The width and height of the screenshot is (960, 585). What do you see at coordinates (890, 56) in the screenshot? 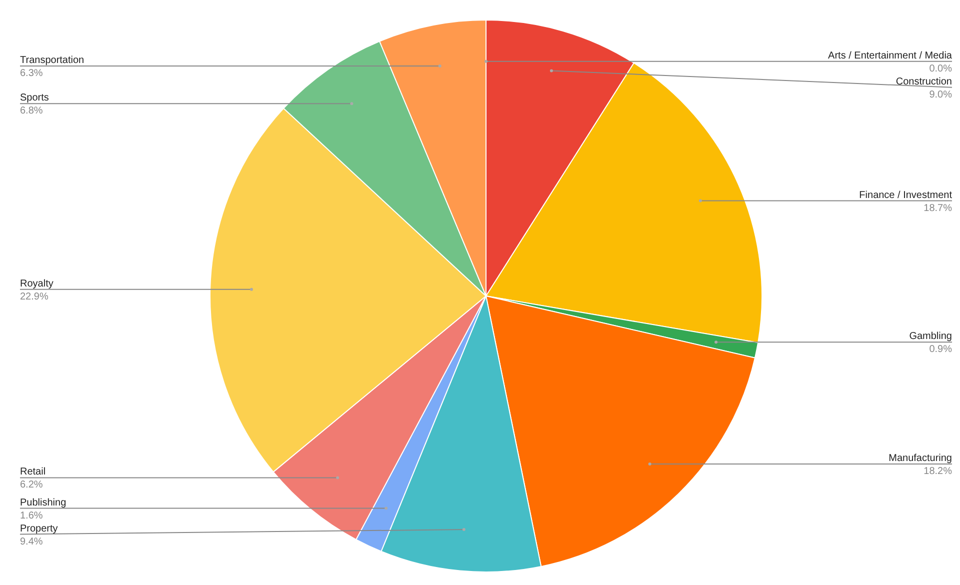
I see `category-label: Arts / Entertainment / Media` at bounding box center [890, 56].